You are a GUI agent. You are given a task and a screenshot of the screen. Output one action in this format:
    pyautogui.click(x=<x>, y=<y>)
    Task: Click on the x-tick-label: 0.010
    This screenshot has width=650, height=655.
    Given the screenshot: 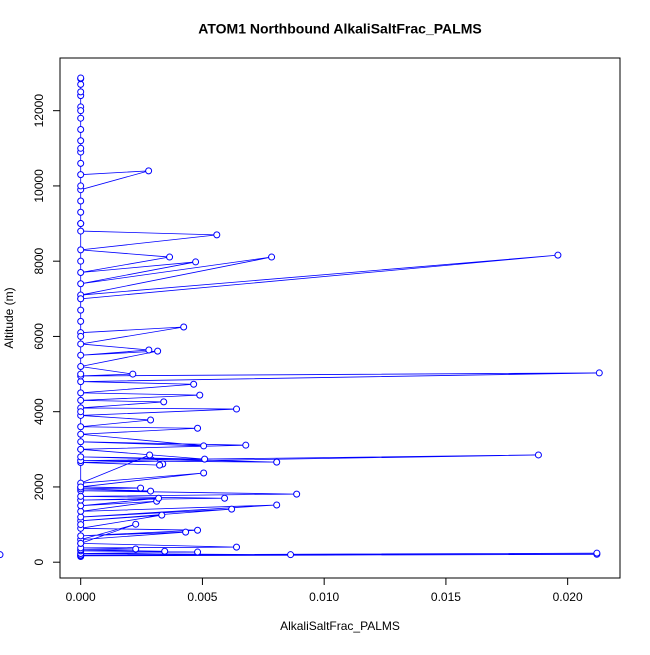 What is the action you would take?
    pyautogui.click(x=324, y=597)
    